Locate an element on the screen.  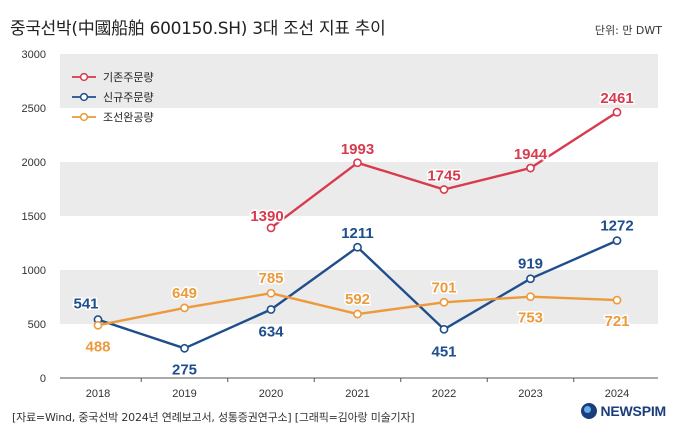
y-tick-label: 500 is located at coordinates (37, 325).